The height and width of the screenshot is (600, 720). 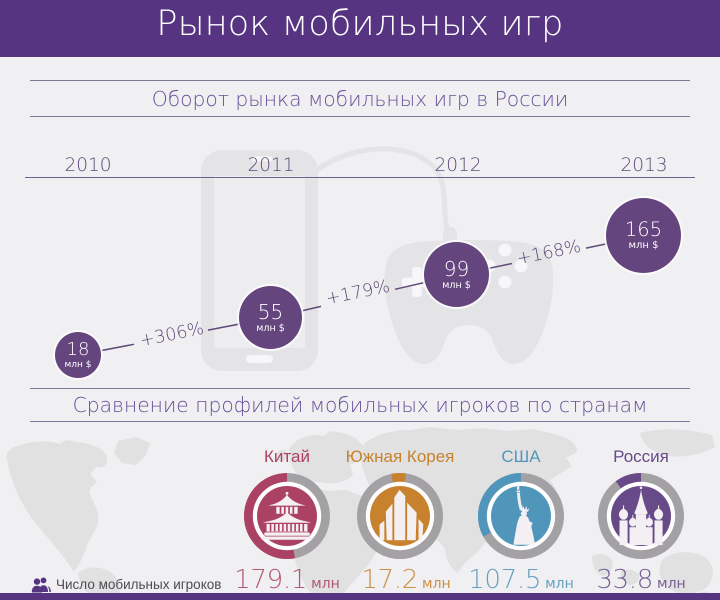 What do you see at coordinates (287, 519) in the screenshot?
I see `temple-columns` at bounding box center [287, 519].